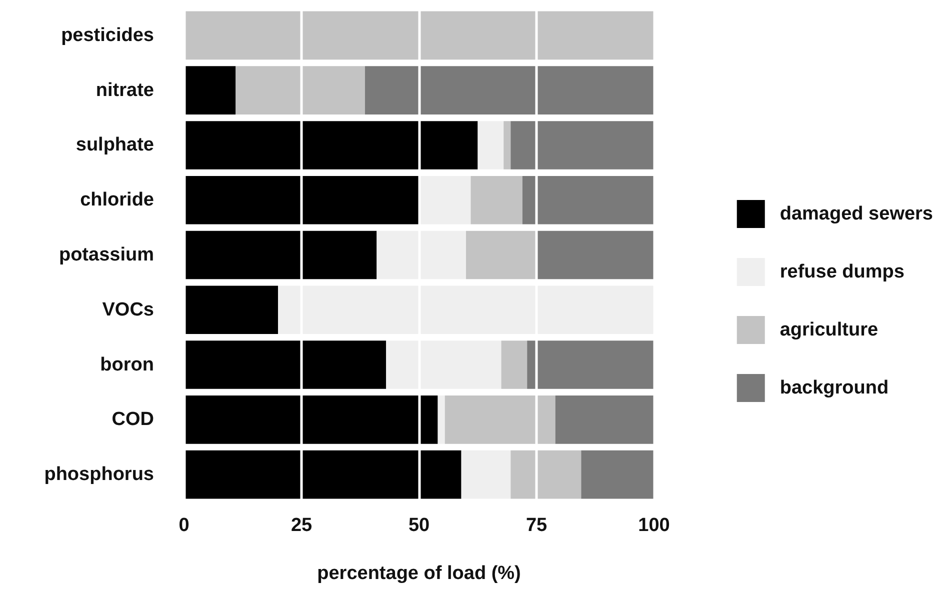 This screenshot has width=946, height=602. Describe the element at coordinates (99, 475) in the screenshot. I see `y-tick-label: phosphorus` at that location.